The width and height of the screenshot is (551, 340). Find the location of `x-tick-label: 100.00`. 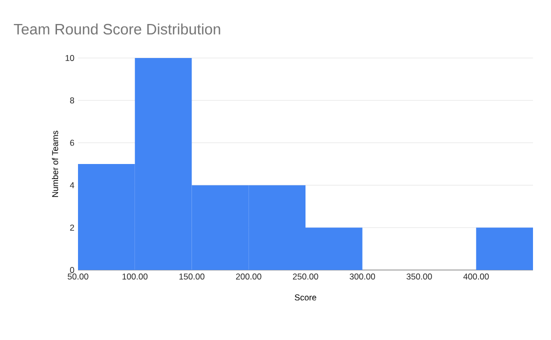

x-tick-label: 100.00 is located at coordinates (135, 277).